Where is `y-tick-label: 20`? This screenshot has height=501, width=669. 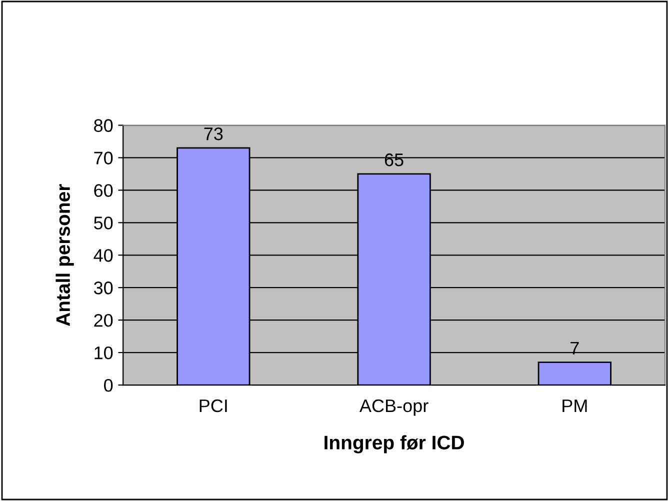
y-tick-label: 20 is located at coordinates (103, 320).